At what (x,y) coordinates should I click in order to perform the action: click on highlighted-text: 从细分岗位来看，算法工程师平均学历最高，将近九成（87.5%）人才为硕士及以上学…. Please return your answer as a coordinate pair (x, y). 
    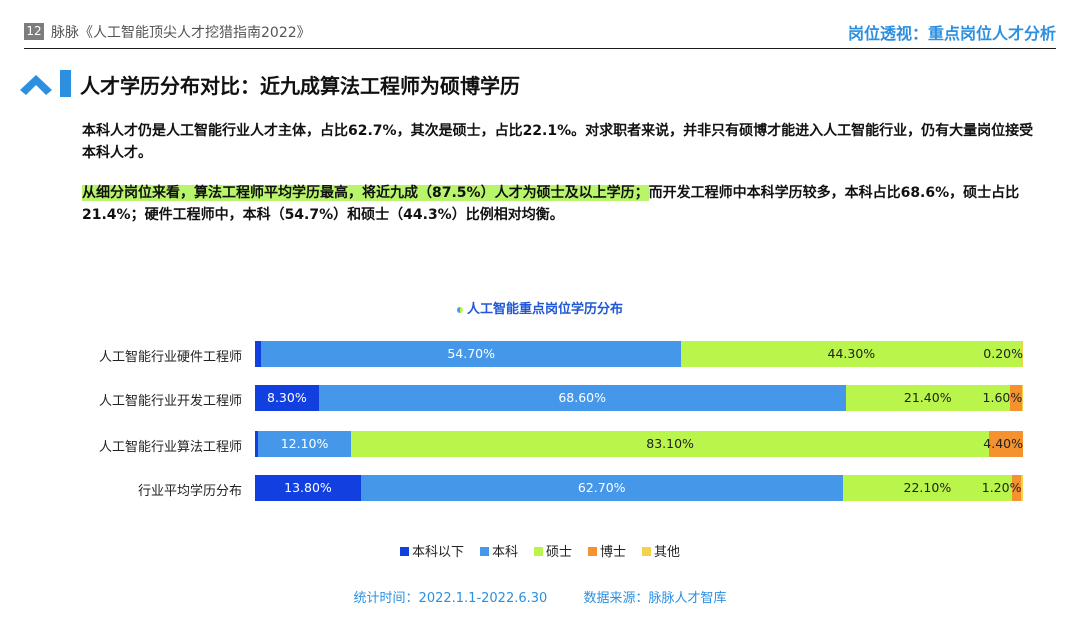
    Looking at the image, I should click on (365, 193).